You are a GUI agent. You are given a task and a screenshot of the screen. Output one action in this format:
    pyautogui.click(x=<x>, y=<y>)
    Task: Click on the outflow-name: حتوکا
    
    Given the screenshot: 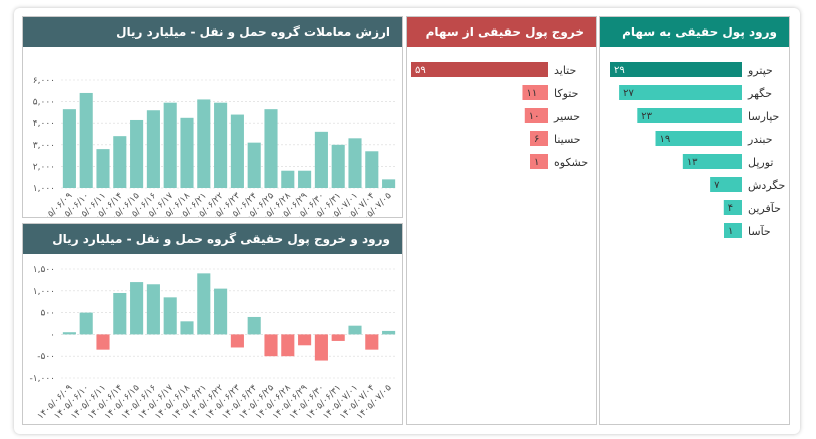 What is the action you would take?
    pyautogui.click(x=566, y=93)
    